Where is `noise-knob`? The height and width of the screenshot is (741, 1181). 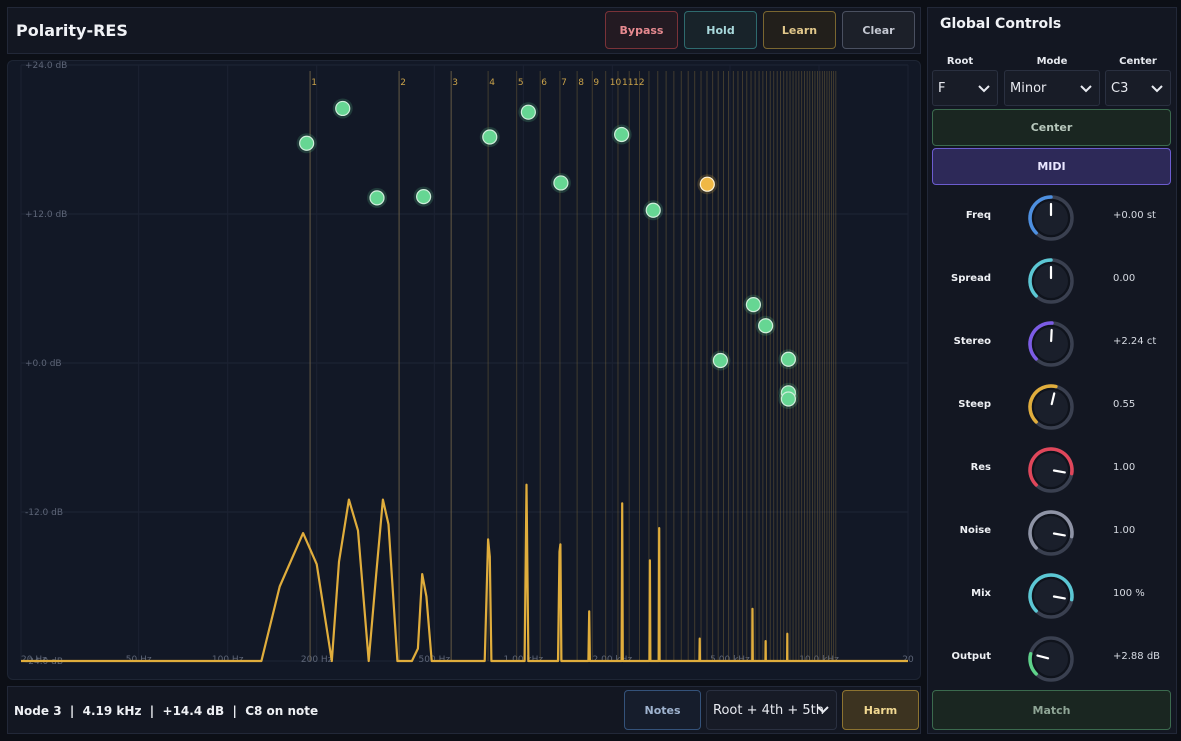 noise-knob is located at coordinates (1051, 533).